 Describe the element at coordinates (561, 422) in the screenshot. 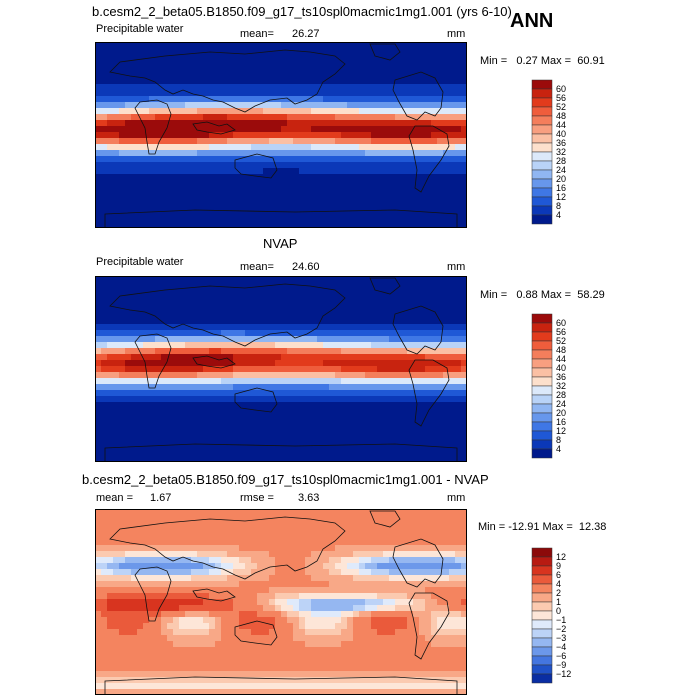

I see `panel2-colorbar-tick-label: 16` at that location.